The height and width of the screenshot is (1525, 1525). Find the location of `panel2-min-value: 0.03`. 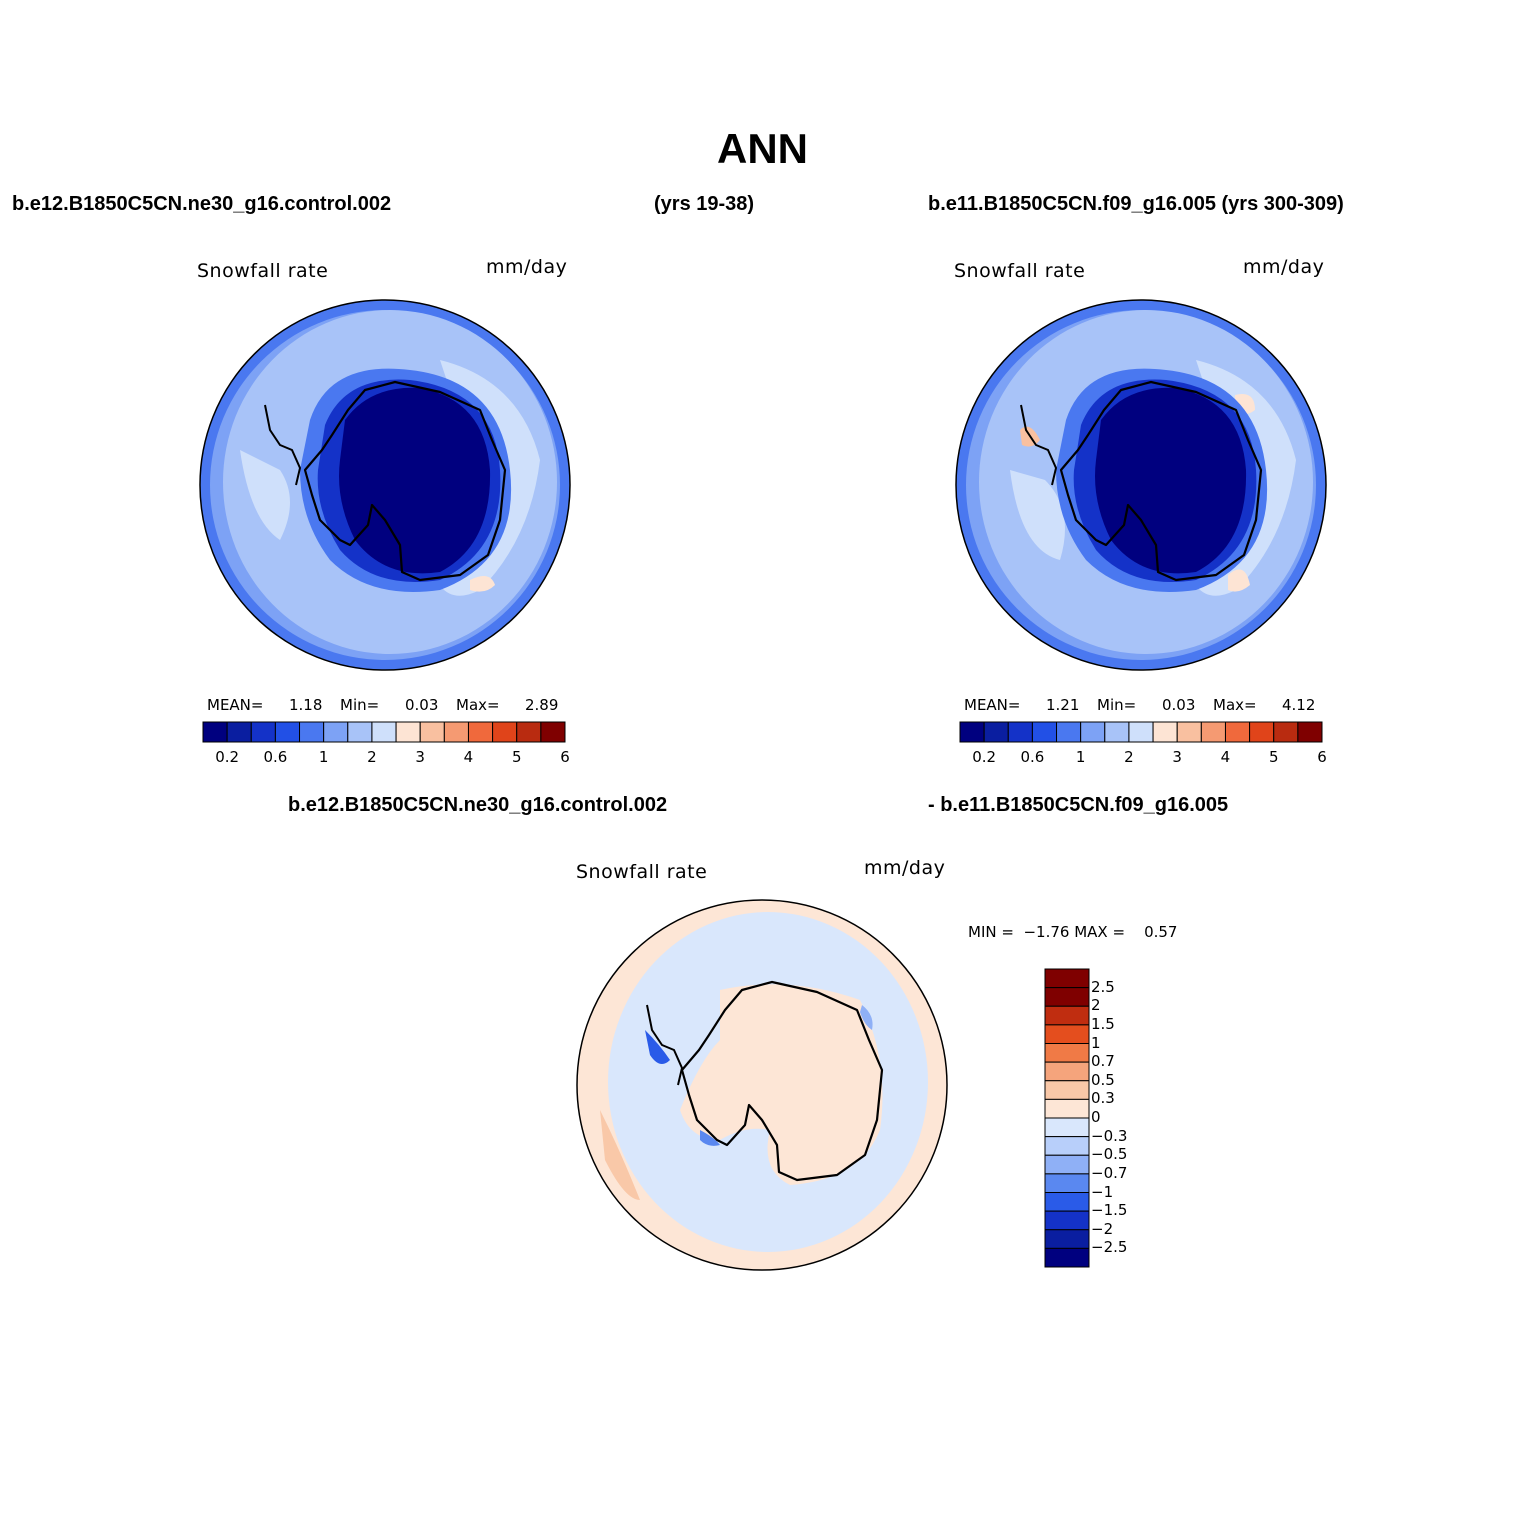

panel2-min-value: 0.03 is located at coordinates (1179, 705).